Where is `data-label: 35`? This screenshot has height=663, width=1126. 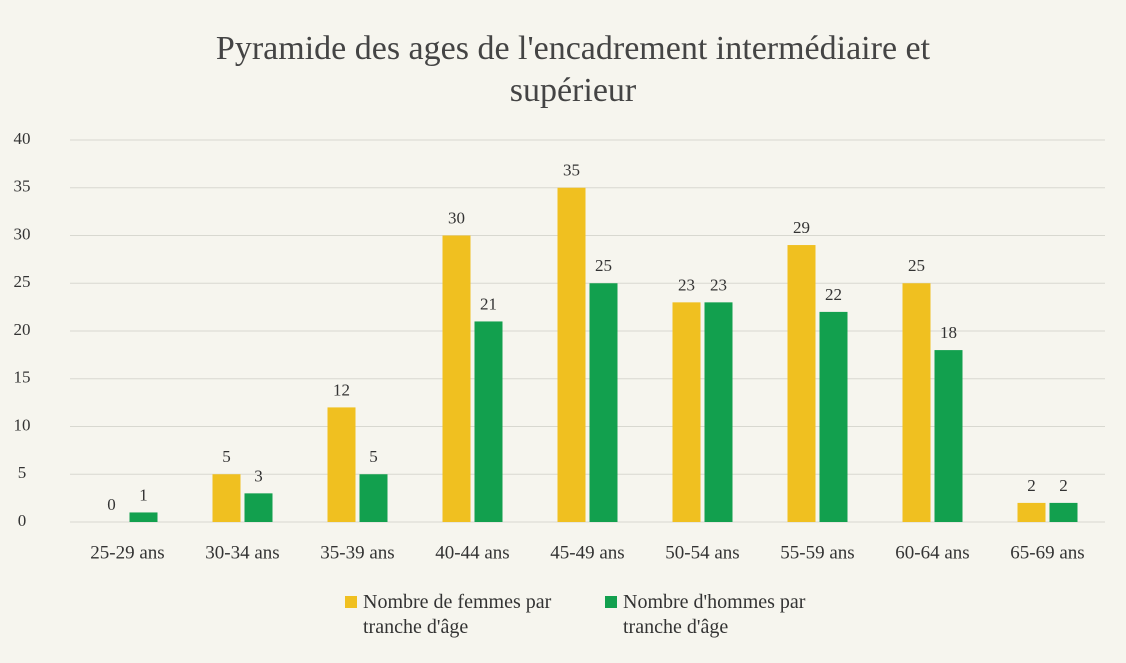
data-label: 35 is located at coordinates (571, 170).